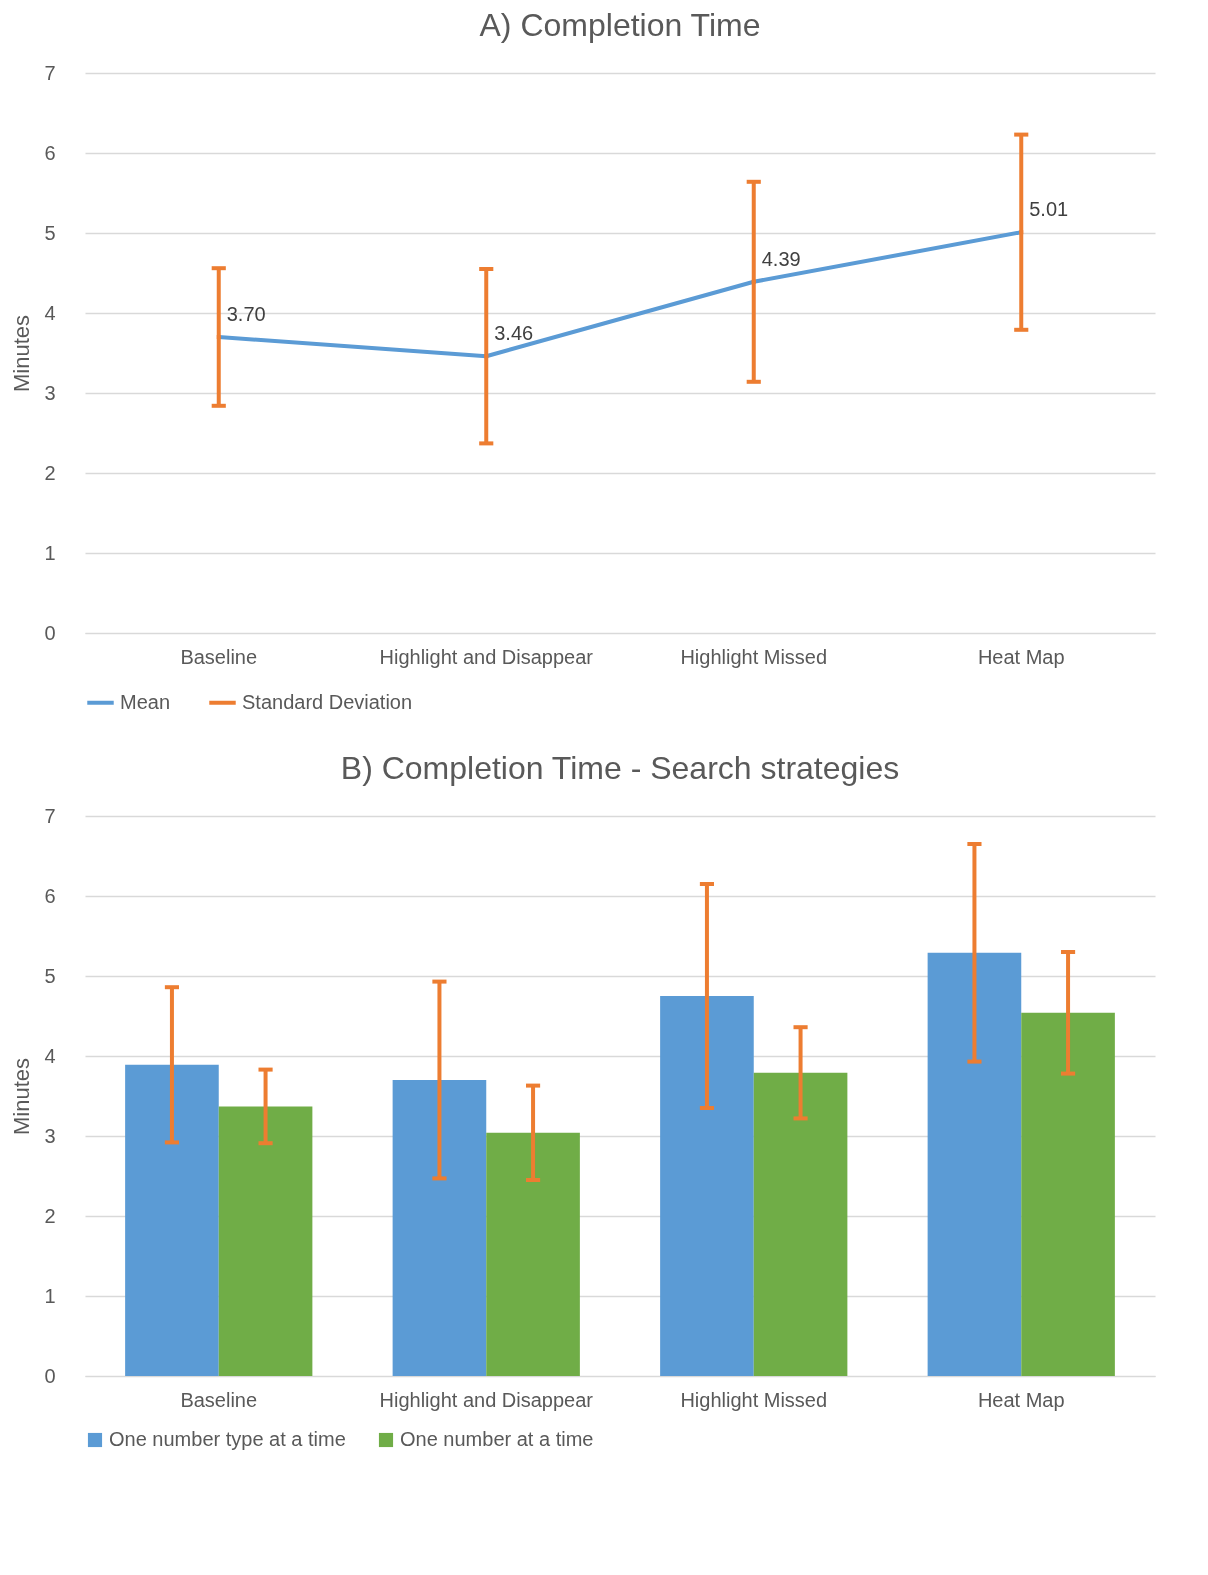  Describe the element at coordinates (145, 701) in the screenshot. I see `legend-label: Mean` at that location.